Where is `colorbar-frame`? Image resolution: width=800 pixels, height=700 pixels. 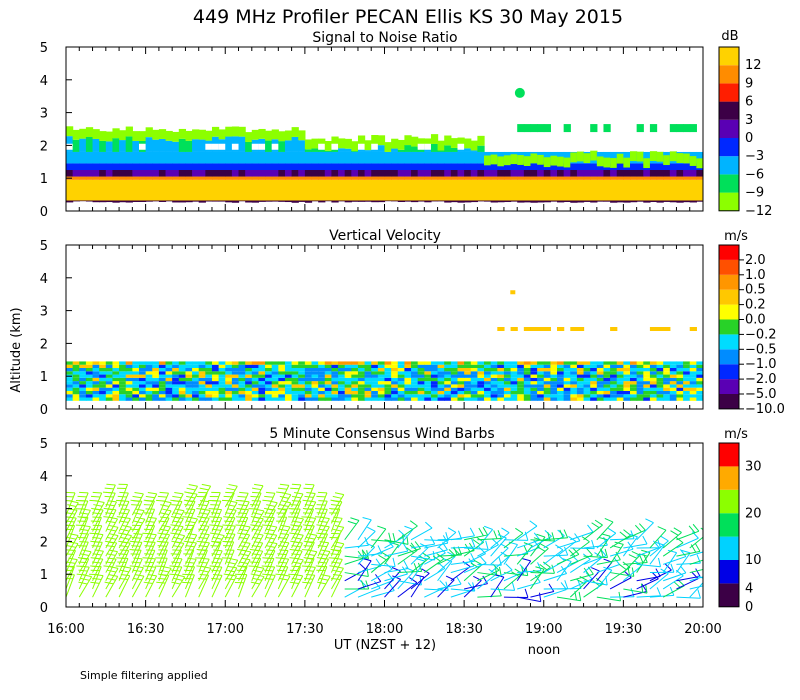
colorbar-frame is located at coordinates (729, 525).